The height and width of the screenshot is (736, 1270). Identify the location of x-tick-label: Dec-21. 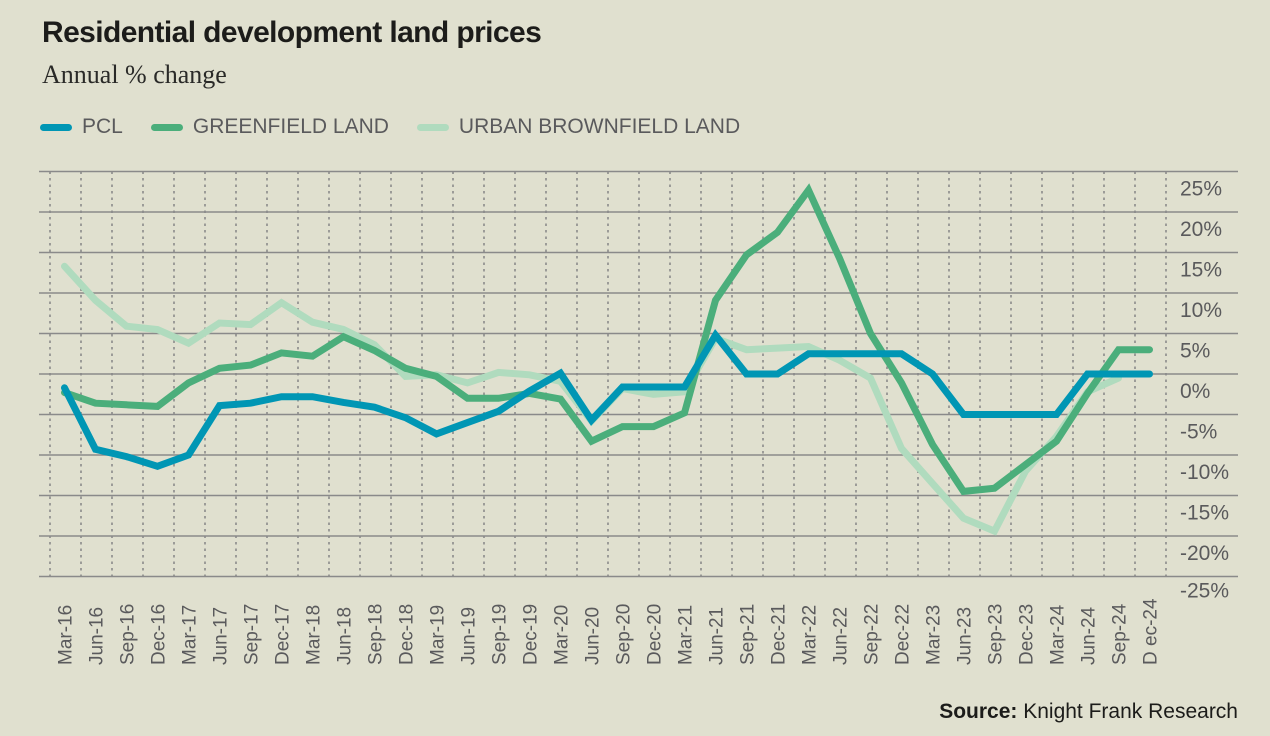
(779, 634).